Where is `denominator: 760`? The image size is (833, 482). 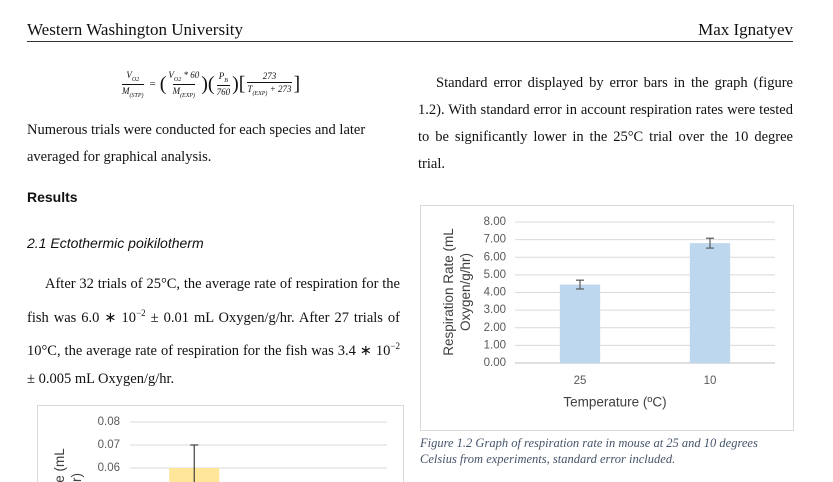
denominator: 760 is located at coordinates (223, 91).